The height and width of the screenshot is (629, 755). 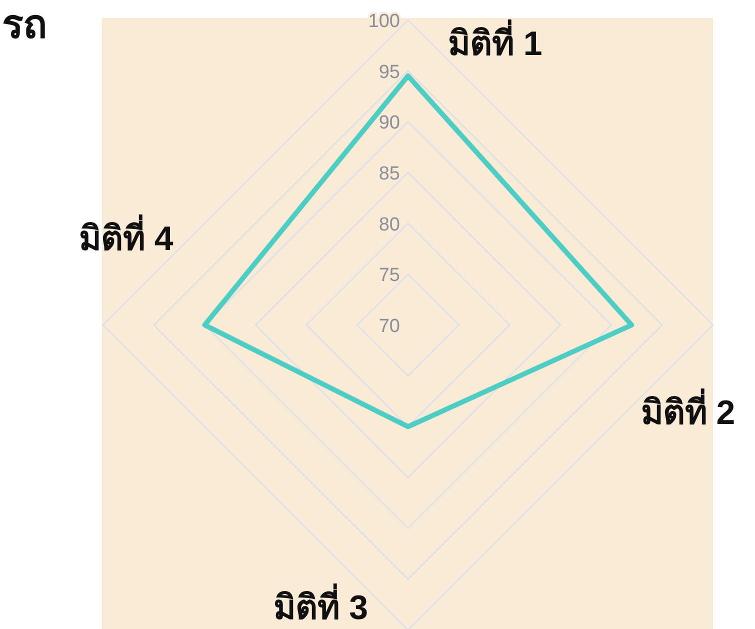 I want to click on y-tick-label: 80, so click(x=389, y=225).